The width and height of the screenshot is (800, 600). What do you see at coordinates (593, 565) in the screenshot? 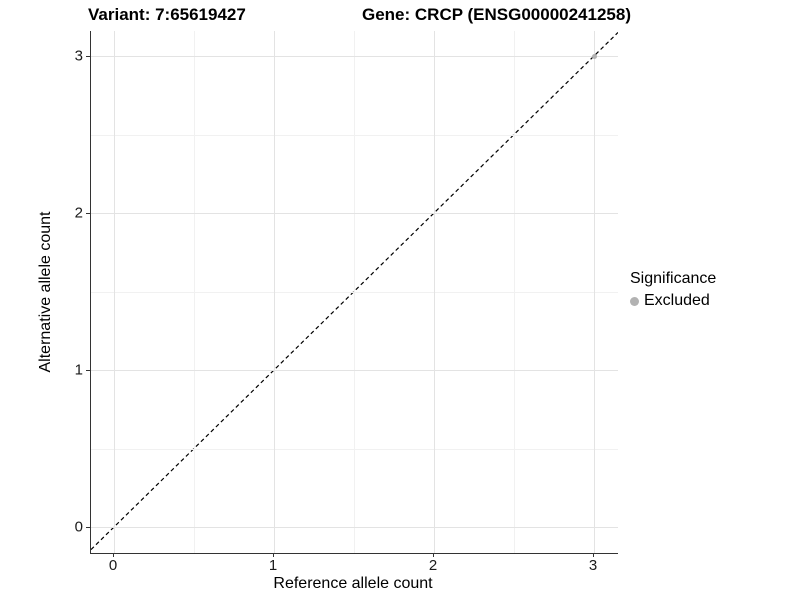
I see `x-tick-label: 3` at bounding box center [593, 565].